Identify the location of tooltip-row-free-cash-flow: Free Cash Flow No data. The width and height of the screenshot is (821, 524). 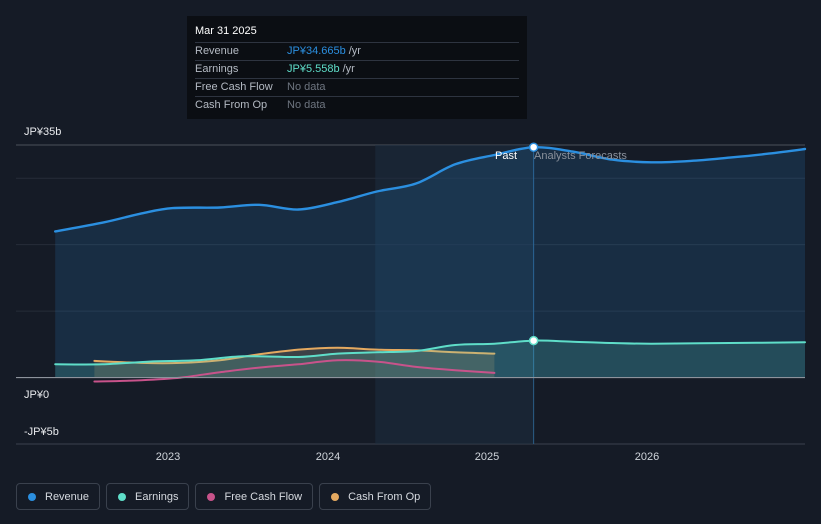
(357, 87).